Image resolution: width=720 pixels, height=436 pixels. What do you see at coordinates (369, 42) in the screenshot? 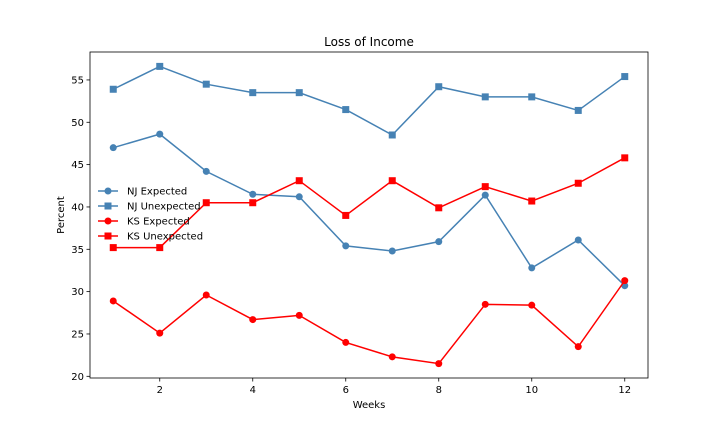
I see `chart-title: Loss of Income` at bounding box center [369, 42].